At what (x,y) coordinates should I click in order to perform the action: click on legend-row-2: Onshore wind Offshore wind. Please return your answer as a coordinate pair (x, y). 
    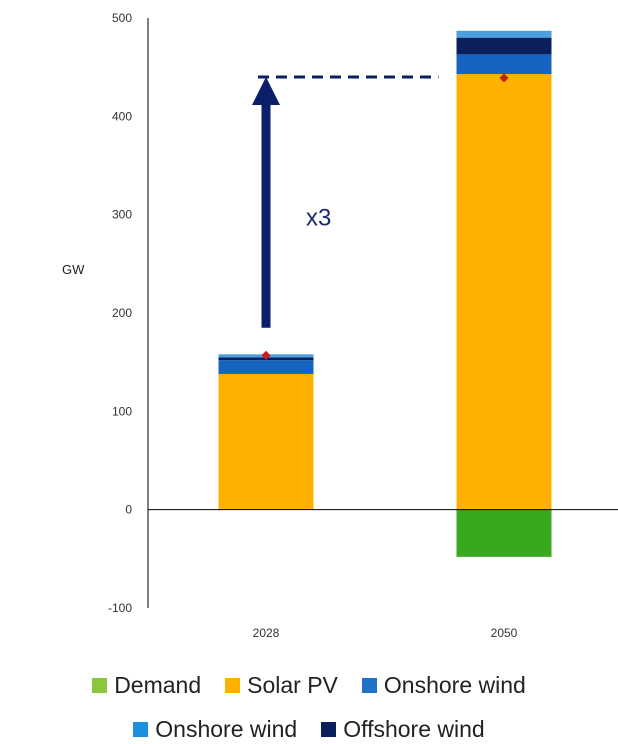
    Looking at the image, I should click on (309, 729).